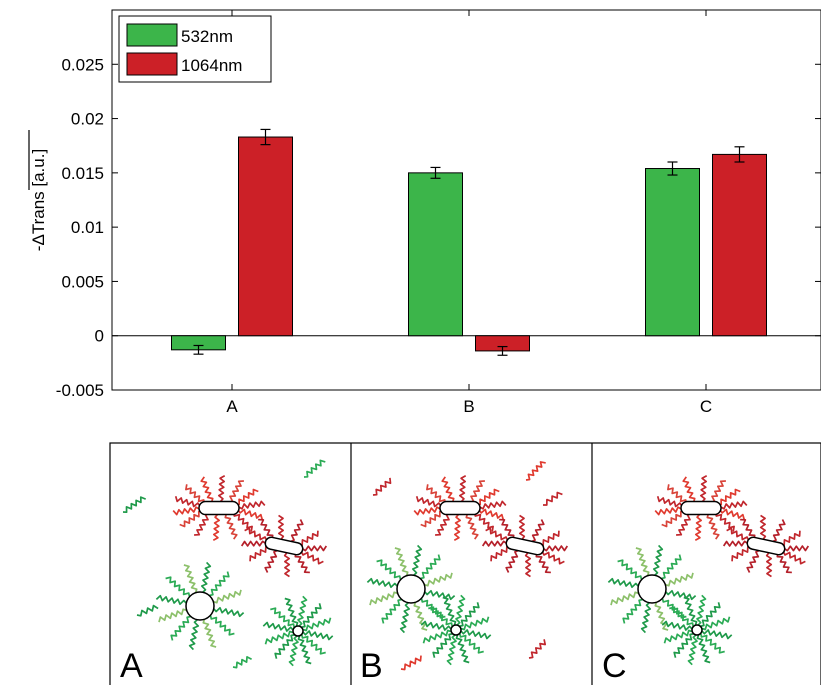  Describe the element at coordinates (195, 49) in the screenshot. I see `legend: 532nm 1064nm` at that location.